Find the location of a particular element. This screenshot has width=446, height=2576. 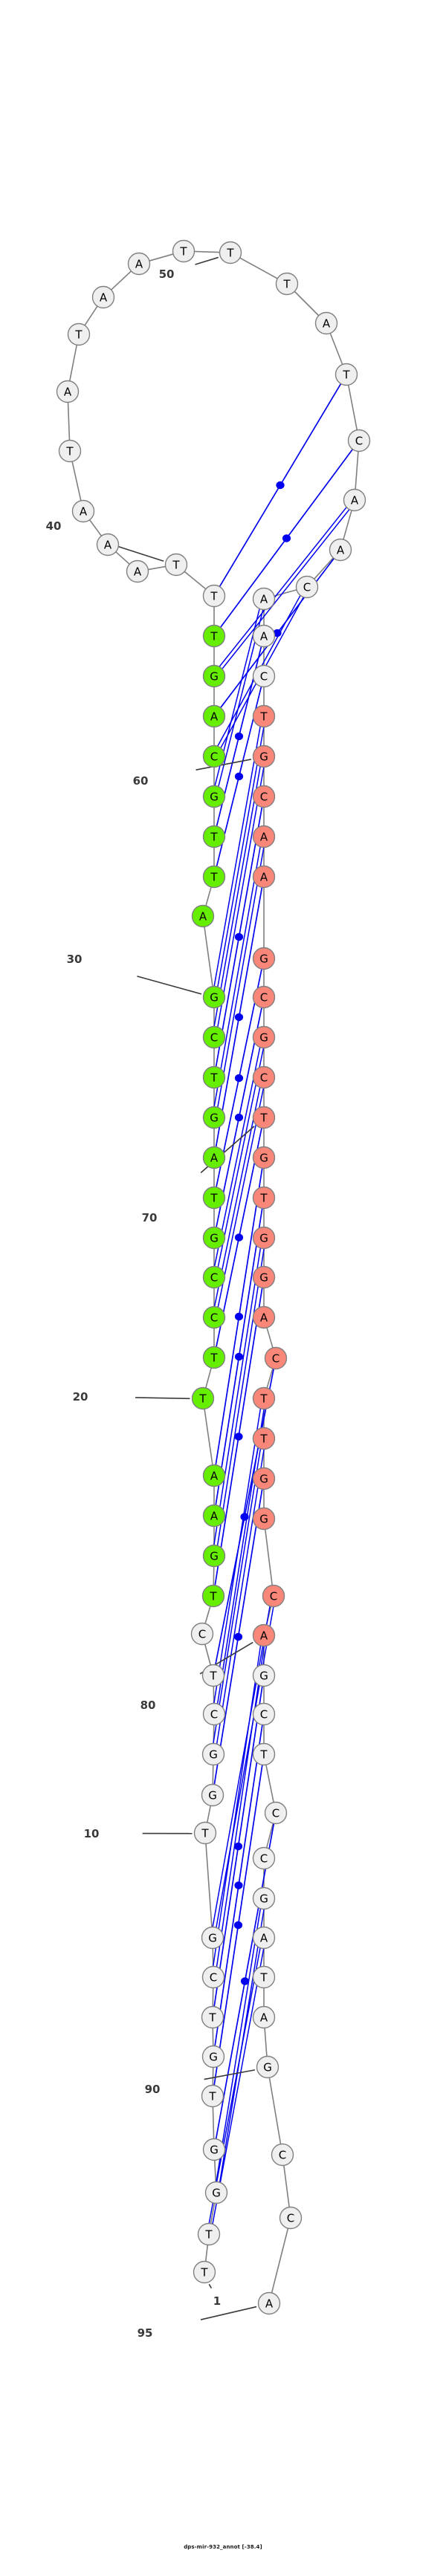

nucleotide-27-G: G is located at coordinates (214, 1117).